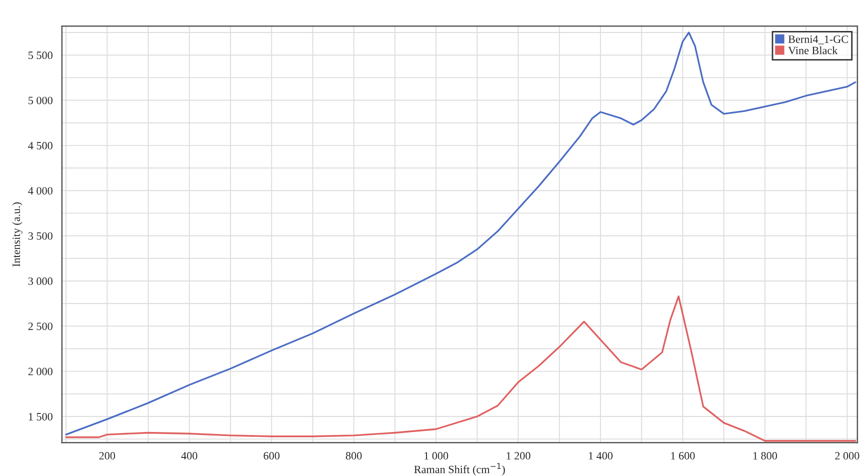 The width and height of the screenshot is (860, 476). Describe the element at coordinates (107, 456) in the screenshot. I see `x-tick-label: 200` at that location.